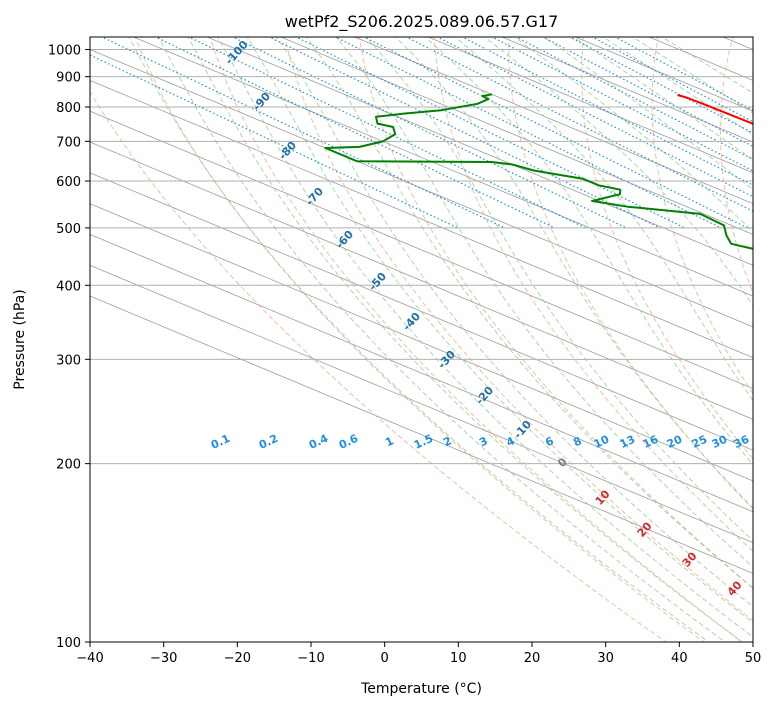 Image resolution: width=775 pixels, height=708 pixels. What do you see at coordinates (753, 658) in the screenshot?
I see `x-tick-label: 50` at bounding box center [753, 658].